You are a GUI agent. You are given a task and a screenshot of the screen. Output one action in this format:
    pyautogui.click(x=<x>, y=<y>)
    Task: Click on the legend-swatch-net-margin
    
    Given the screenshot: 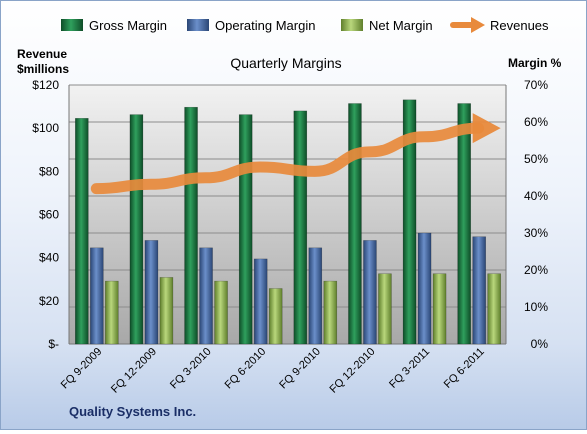 What is the action you would take?
    pyautogui.click(x=352, y=25)
    